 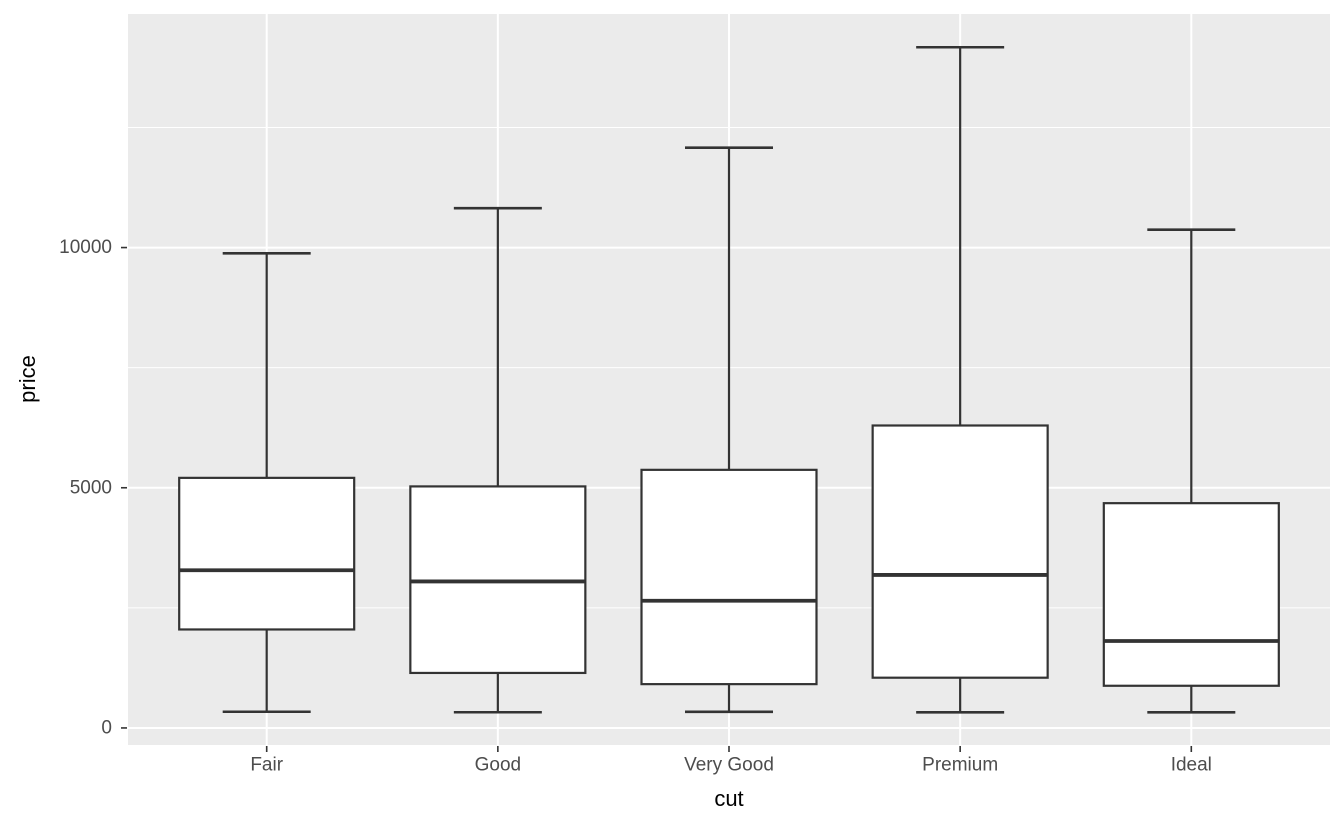 What do you see at coordinates (729, 765) in the screenshot?
I see `x-tick-label-very-good: Very Good` at bounding box center [729, 765].